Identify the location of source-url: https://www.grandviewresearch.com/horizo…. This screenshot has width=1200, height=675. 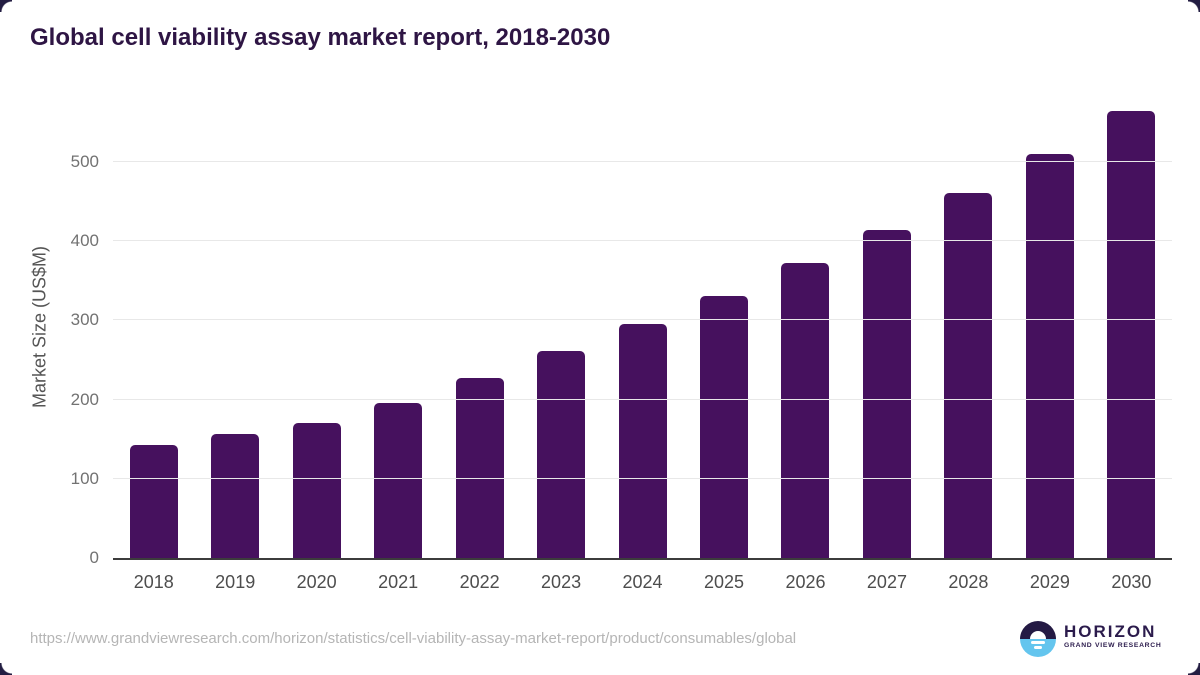
(413, 638).